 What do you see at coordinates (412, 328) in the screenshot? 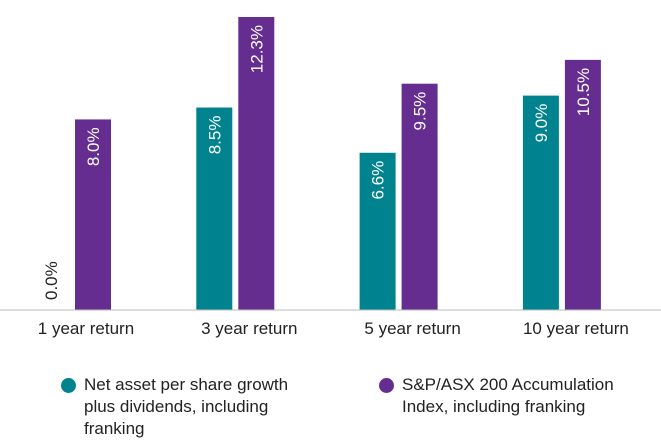
I see `x-tick-label: 5 year return` at bounding box center [412, 328].